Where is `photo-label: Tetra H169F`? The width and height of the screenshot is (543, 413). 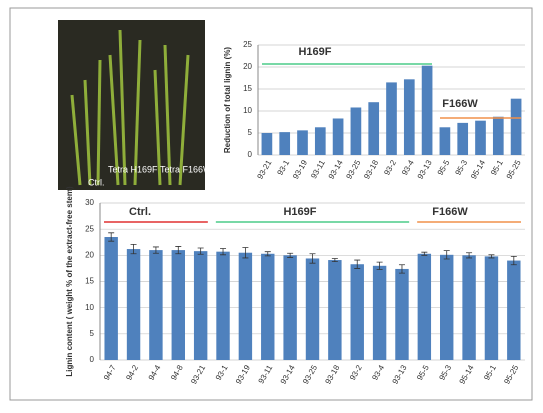 photo-label: Tetra H169F is located at coordinates (133, 169).